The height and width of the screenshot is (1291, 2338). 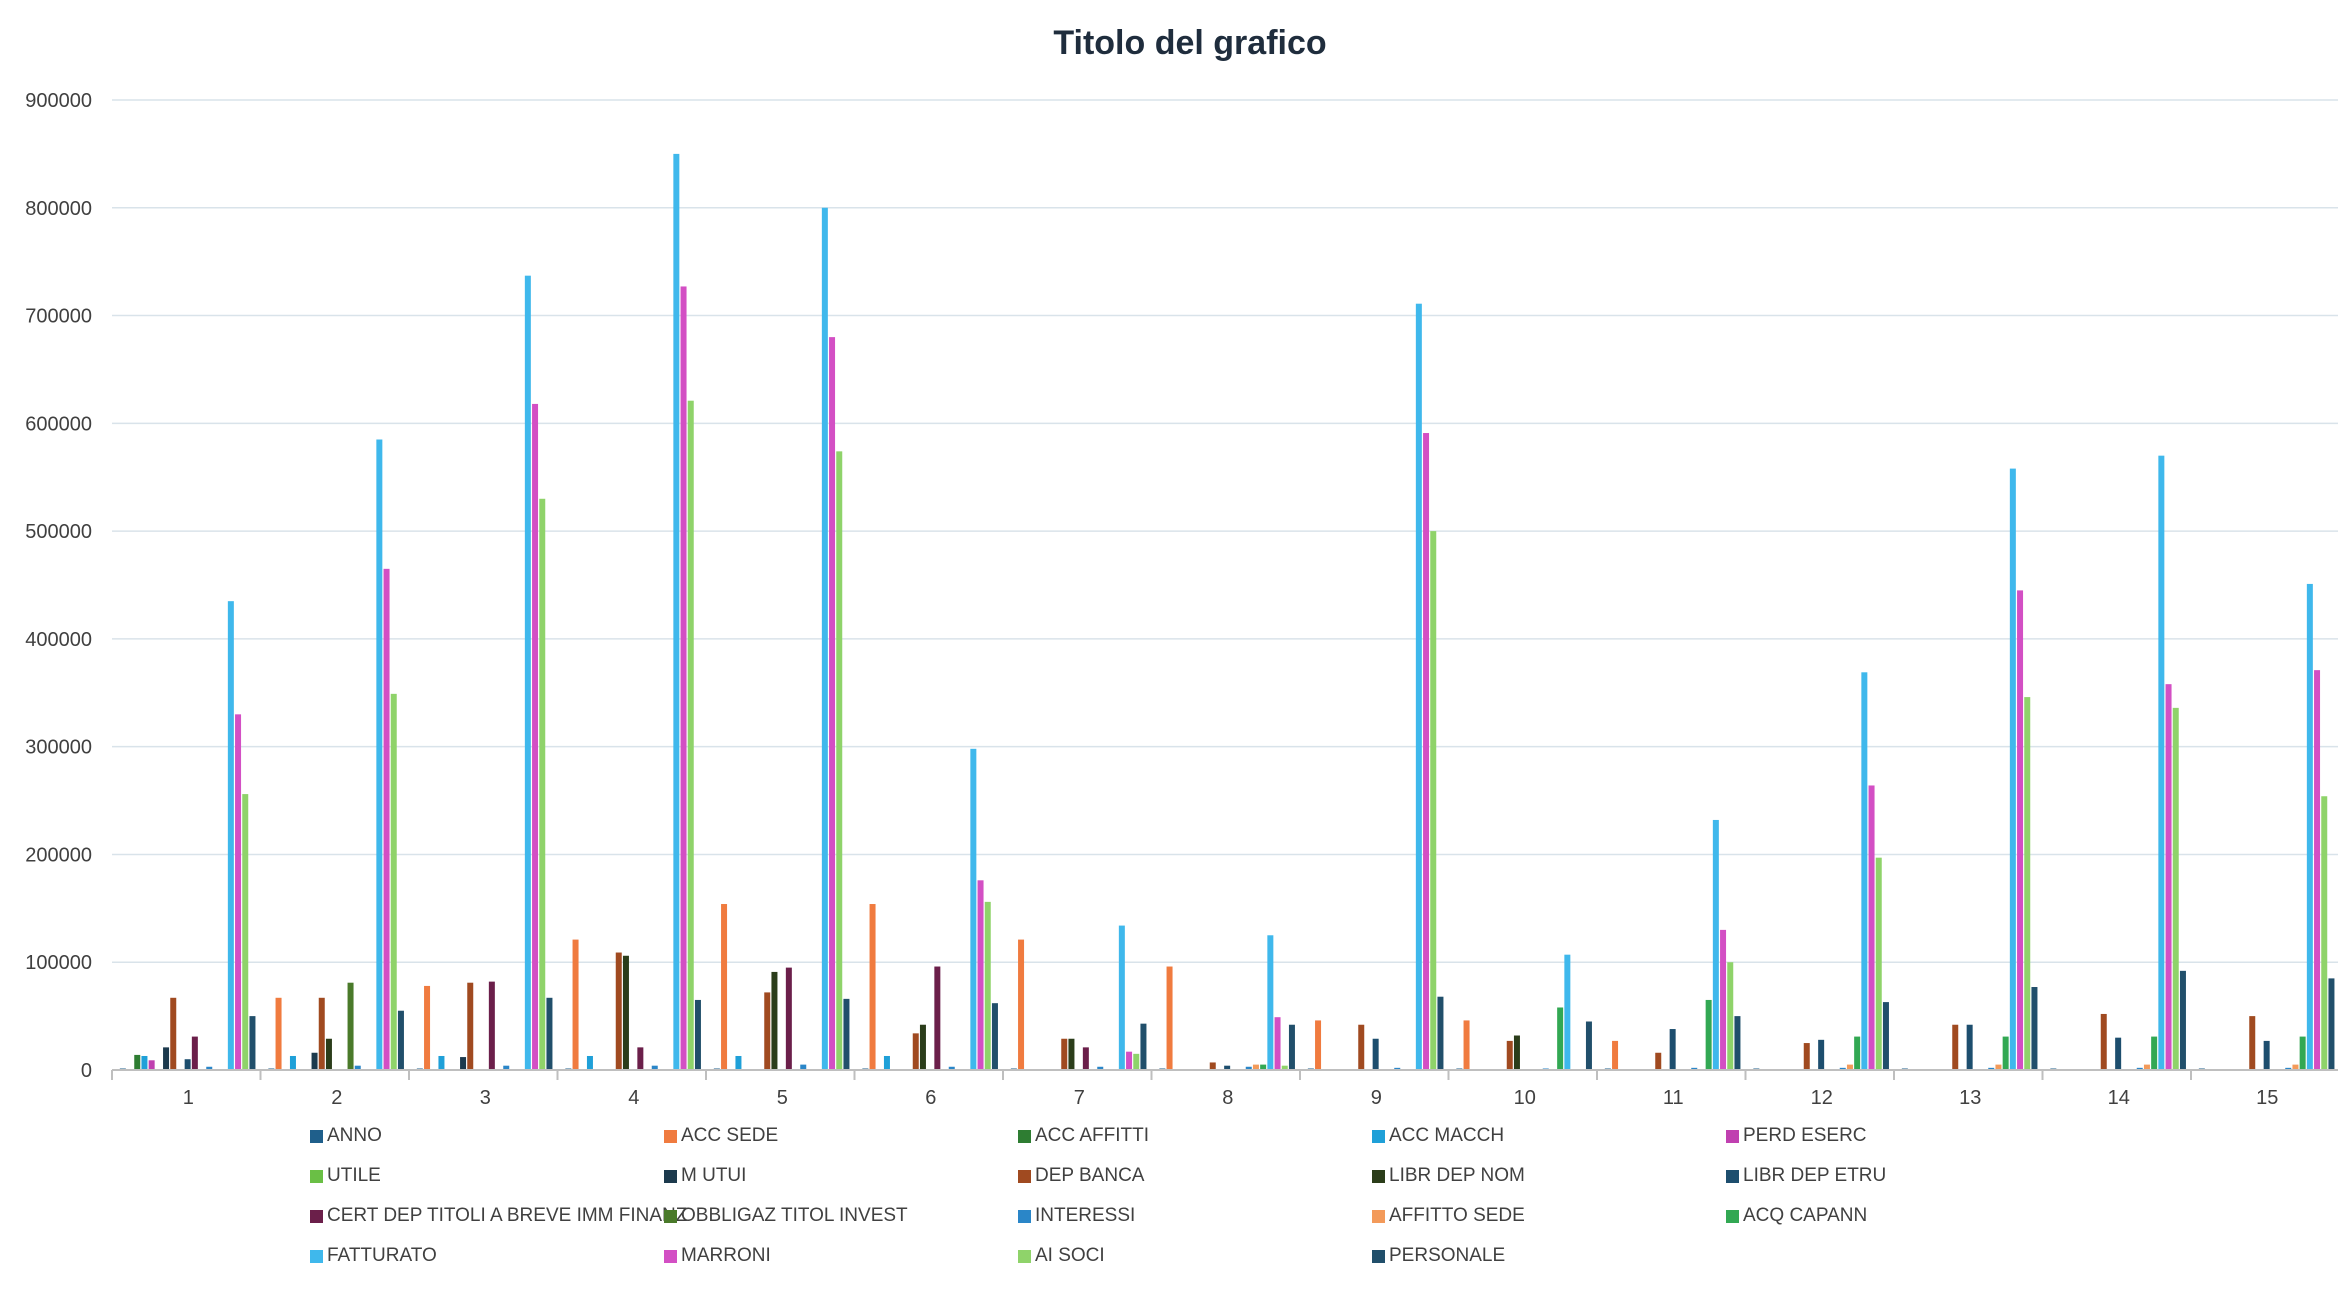 What do you see at coordinates (1224, 1089) in the screenshot?
I see `x-axis: 1 2 3 4 5 6 7 8 9 10 11 12 13 14 15` at bounding box center [1224, 1089].